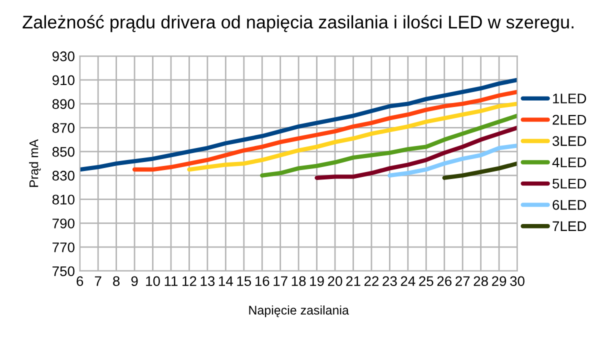  What do you see at coordinates (35, 163) in the screenshot?
I see `y-axis-title: Prąd mA` at bounding box center [35, 163].